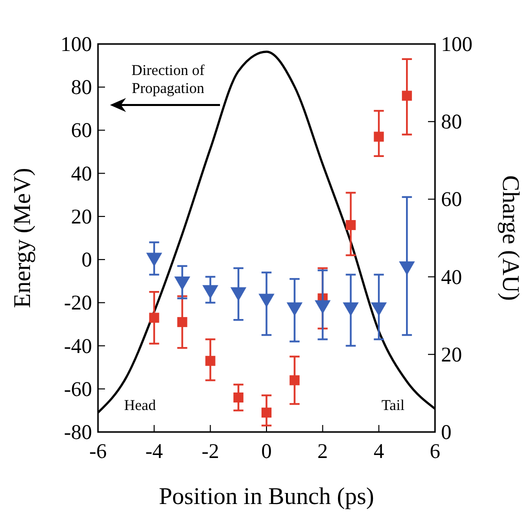 This screenshot has height=518, width=529. Describe the element at coordinates (23, 238) in the screenshot. I see `y-axis-title: Energy (MeV)` at that location.